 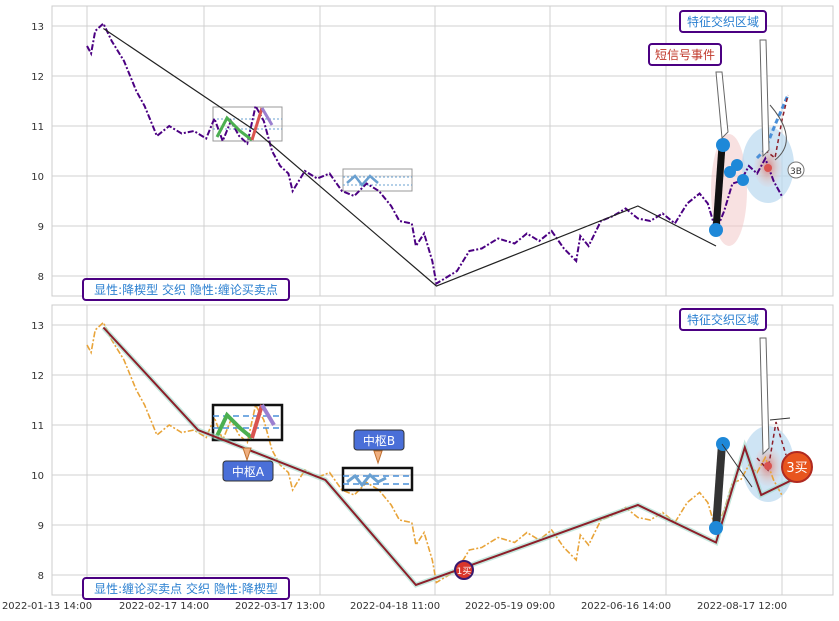 What do you see at coordinates (257, 421) in the screenshot?
I see `zhongshu-a-red` at bounding box center [257, 421].